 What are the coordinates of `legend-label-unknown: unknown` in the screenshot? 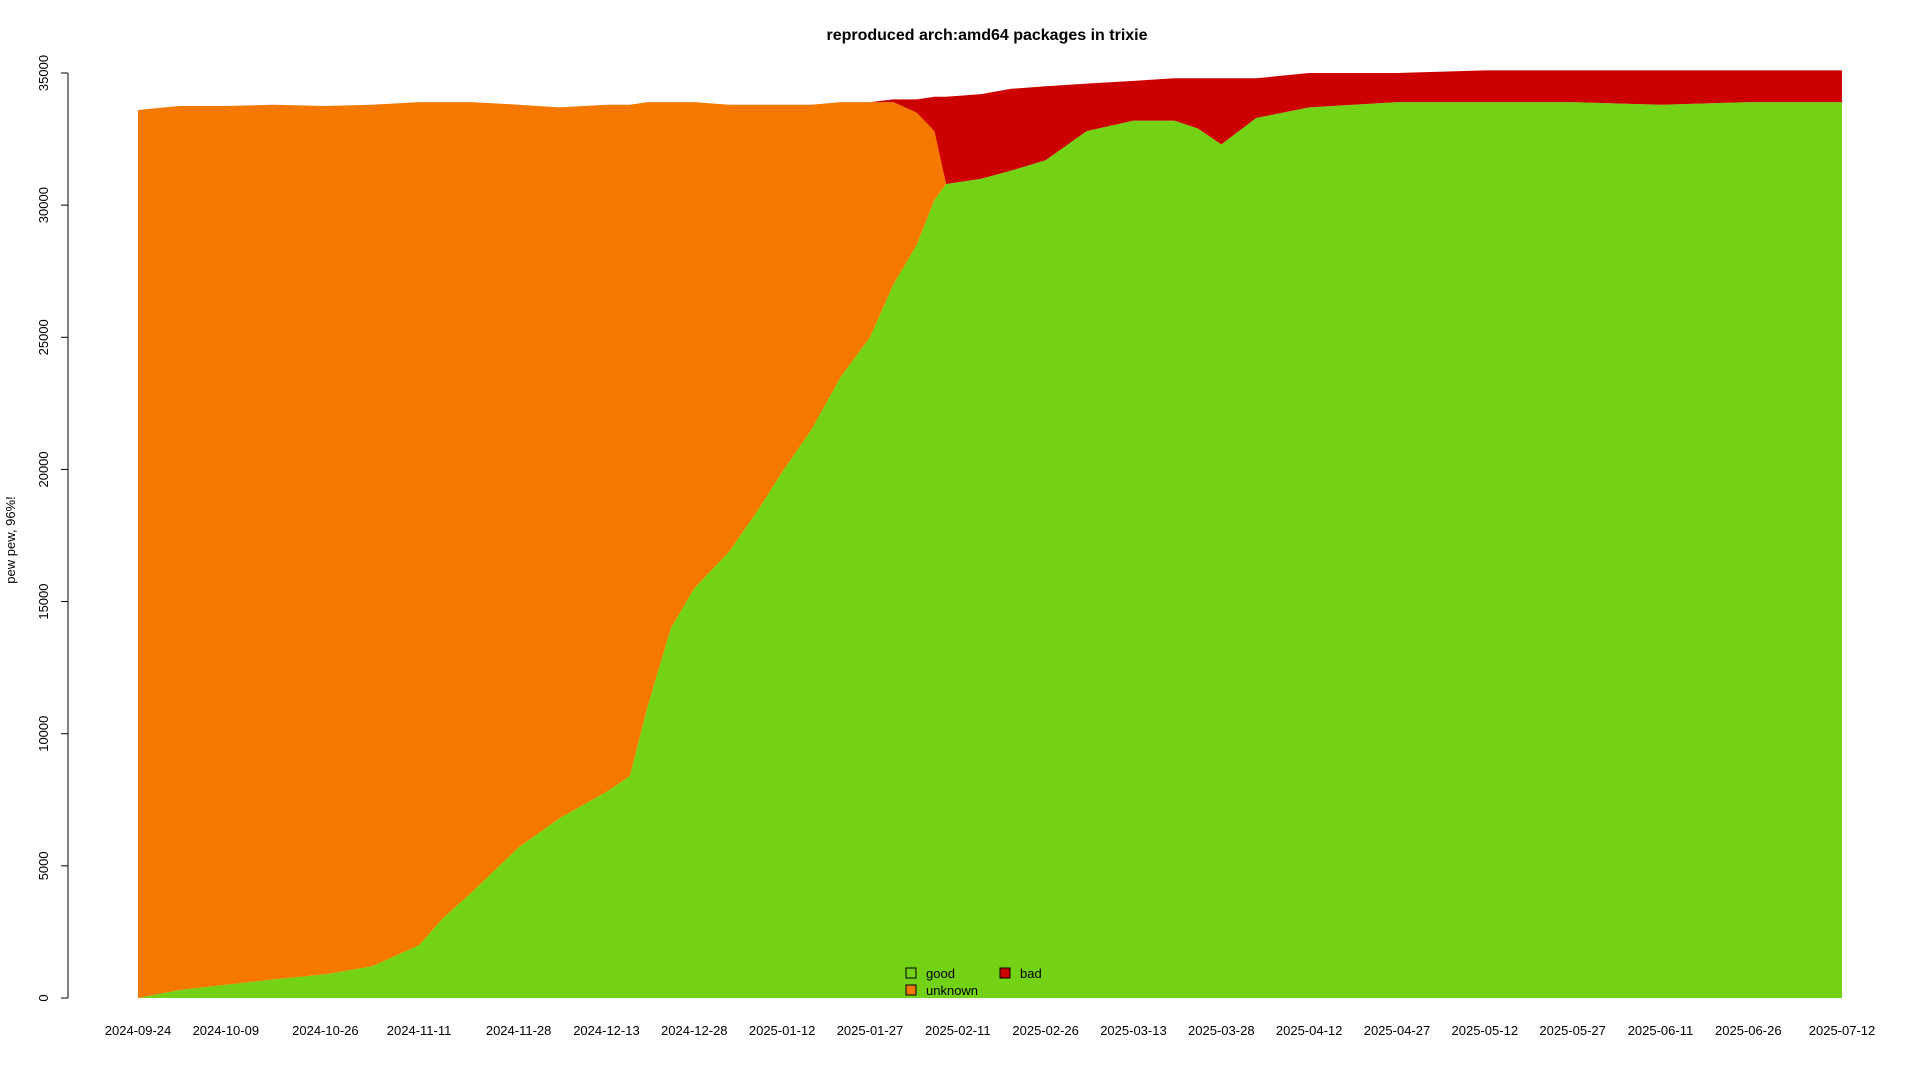 It's located at (952, 990).